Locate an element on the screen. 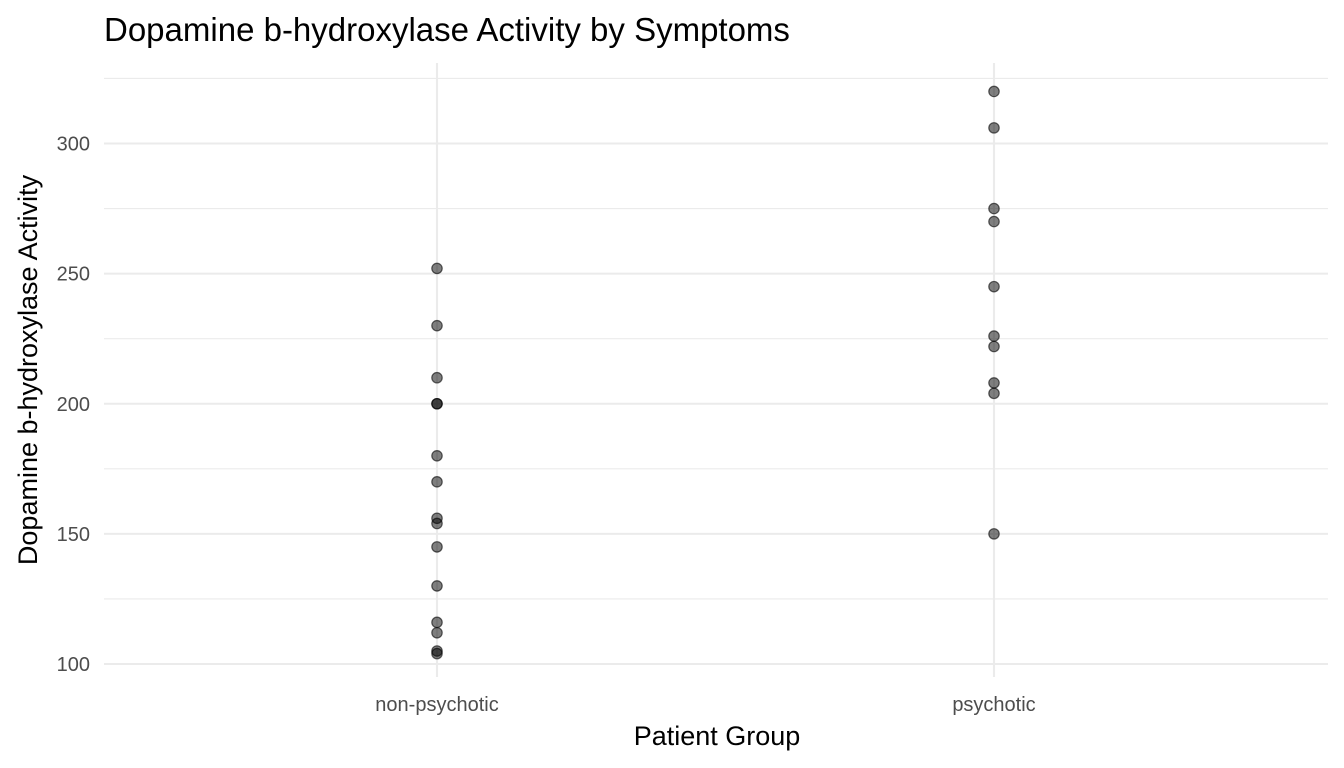 This screenshot has width=1344, height=768. y-tick-label: 200 is located at coordinates (73, 405).